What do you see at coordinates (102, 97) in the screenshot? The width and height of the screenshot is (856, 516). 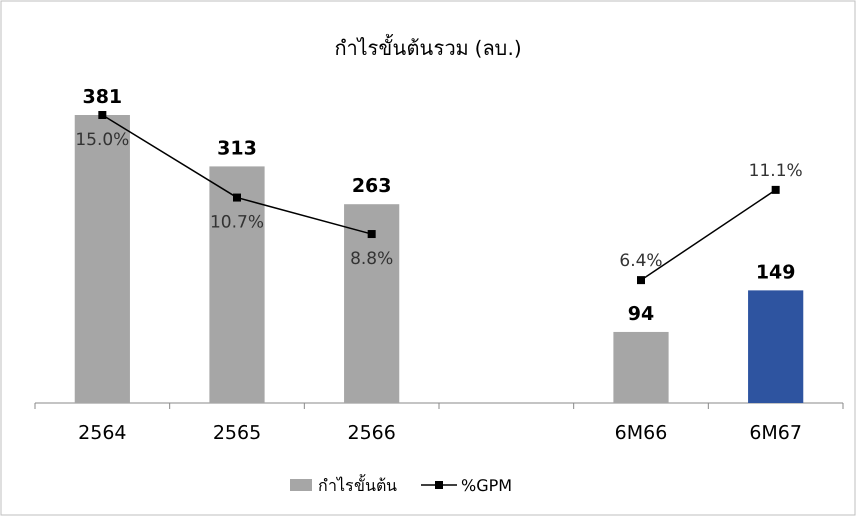 I see `data-label: 381` at bounding box center [102, 97].